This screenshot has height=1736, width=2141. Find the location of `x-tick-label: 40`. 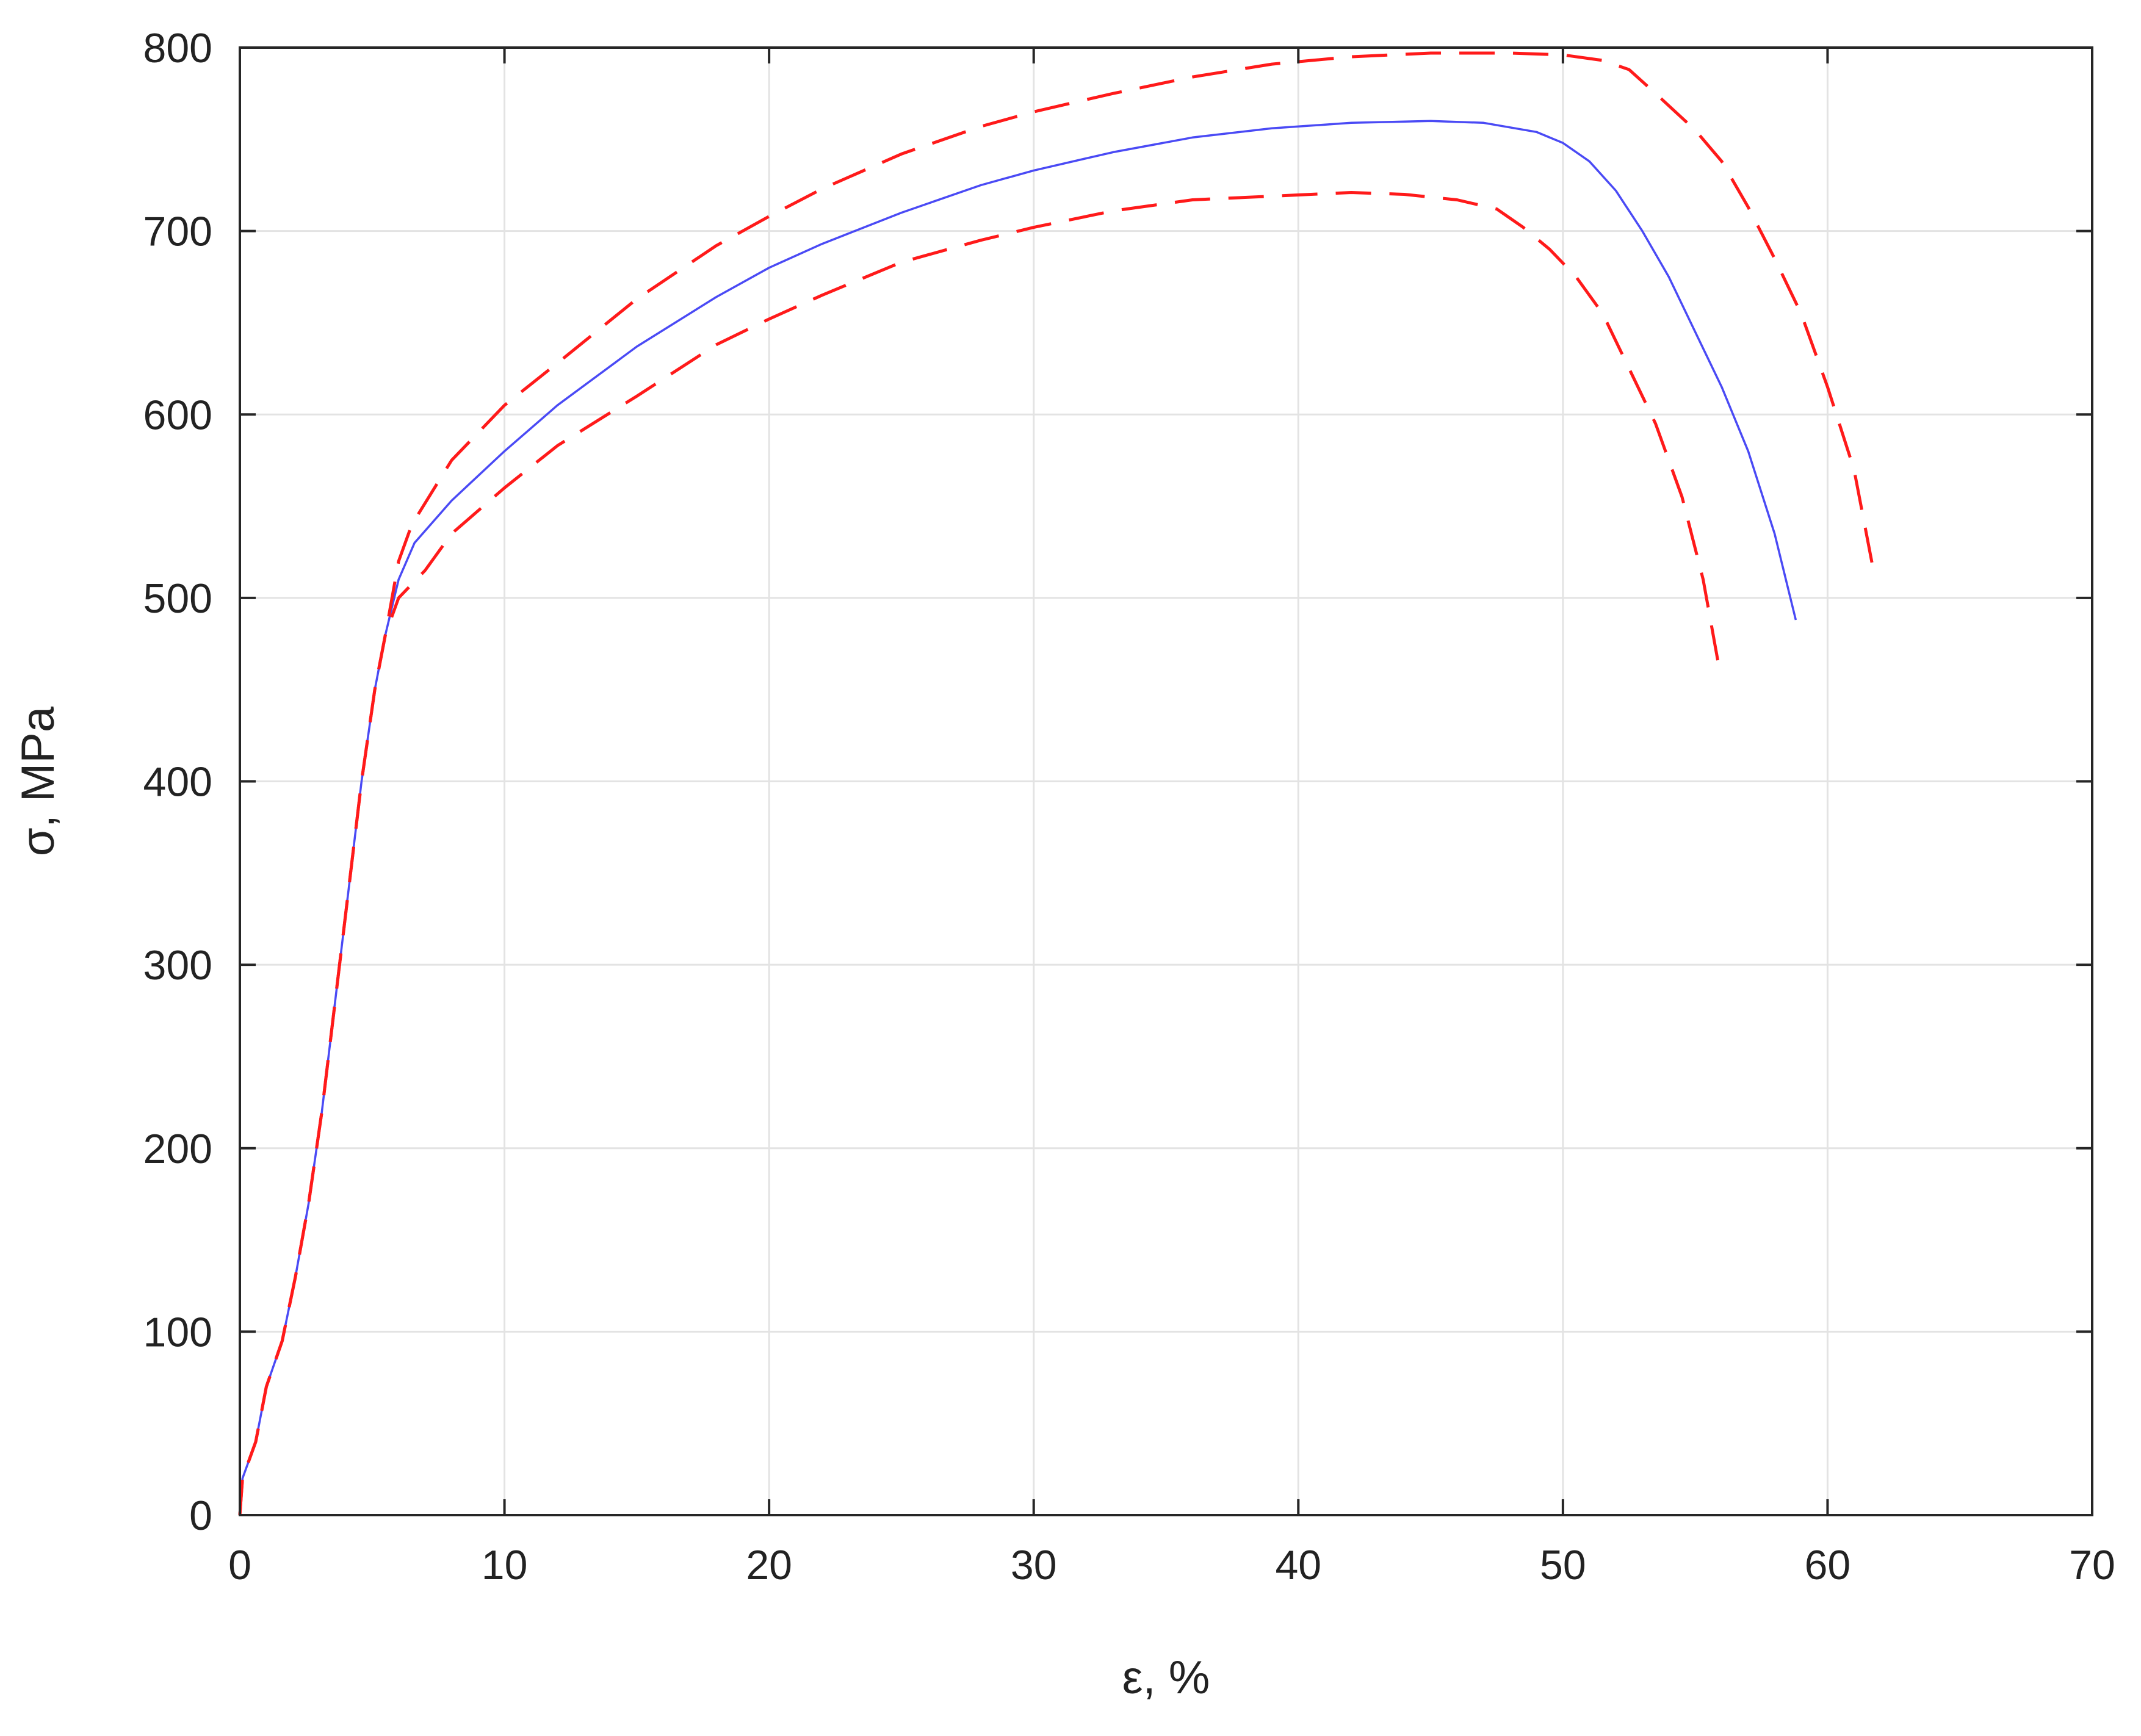

x-tick-label: 40 is located at coordinates (1298, 1565).